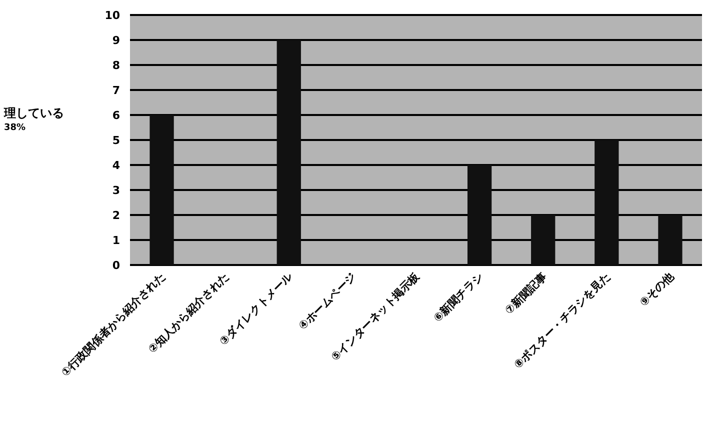  Describe the element at coordinates (116, 65) in the screenshot. I see `y-tick-label: 8` at that location.